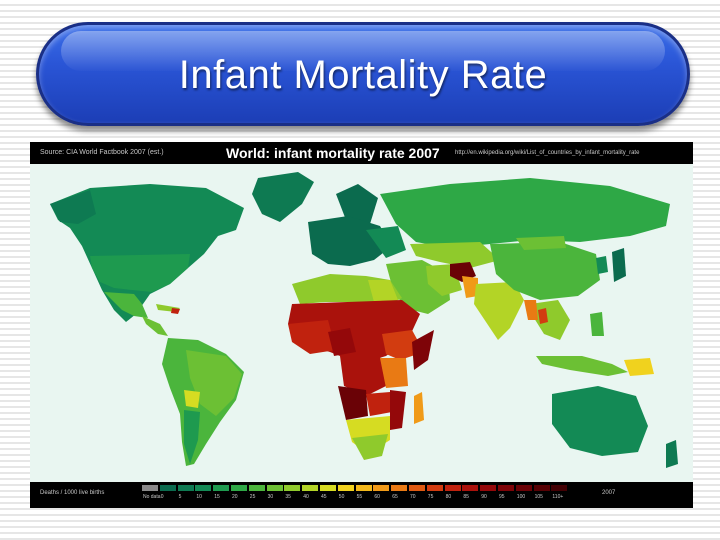  What do you see at coordinates (386, 242) in the screenshot?
I see `eastern-europe` at bounding box center [386, 242].